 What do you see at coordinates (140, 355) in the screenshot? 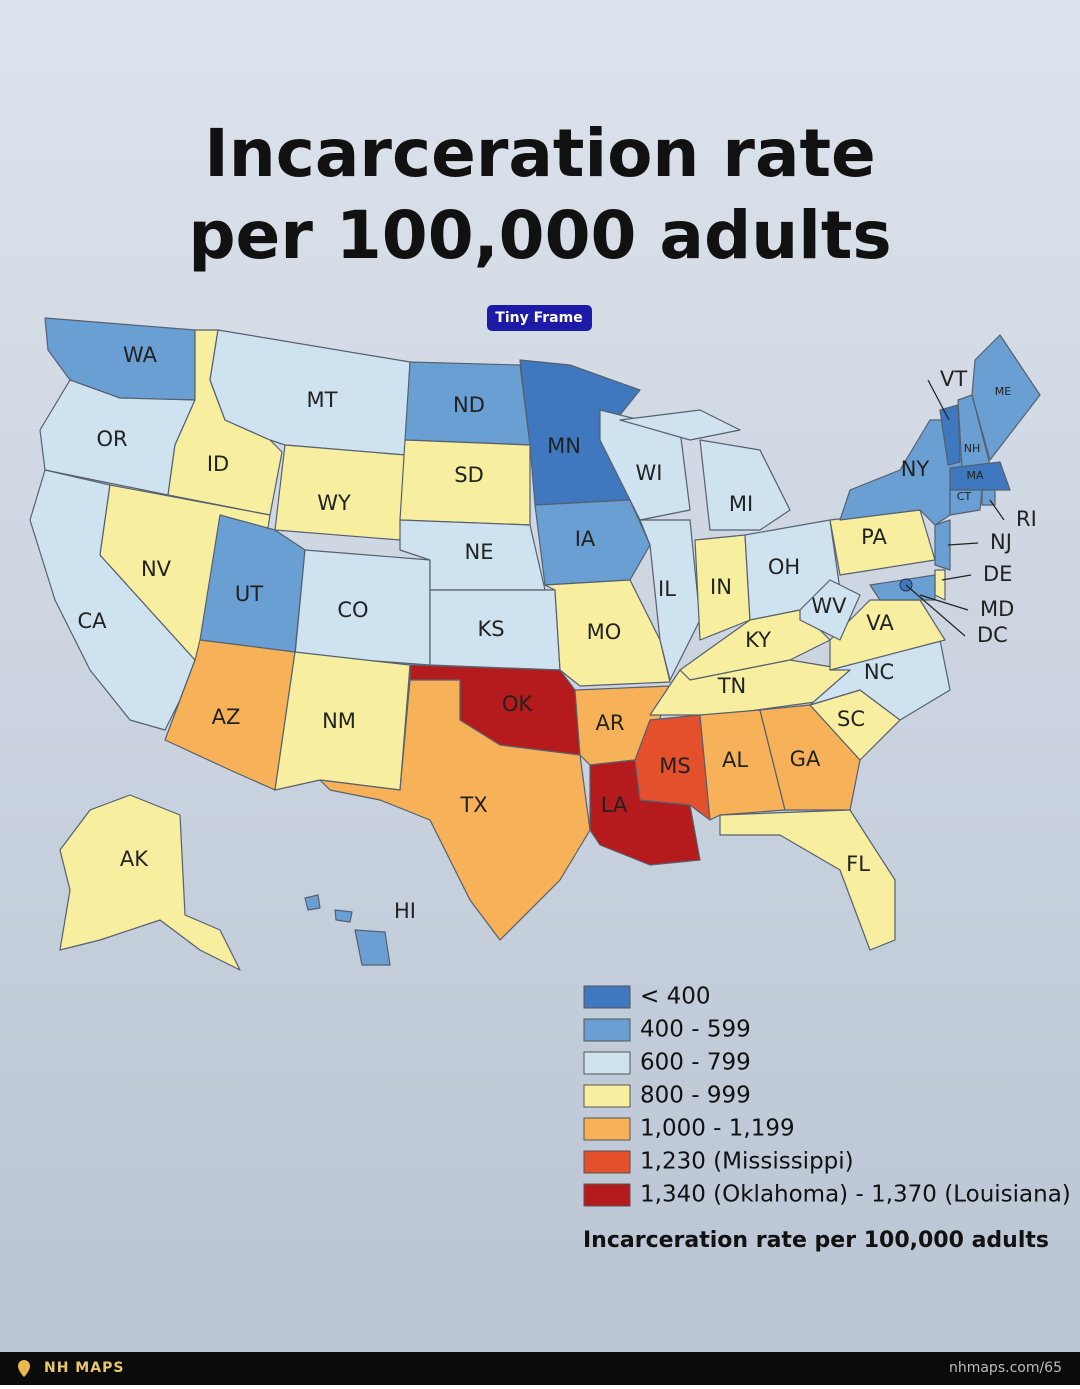
I see `state-label: WA` at bounding box center [140, 355].